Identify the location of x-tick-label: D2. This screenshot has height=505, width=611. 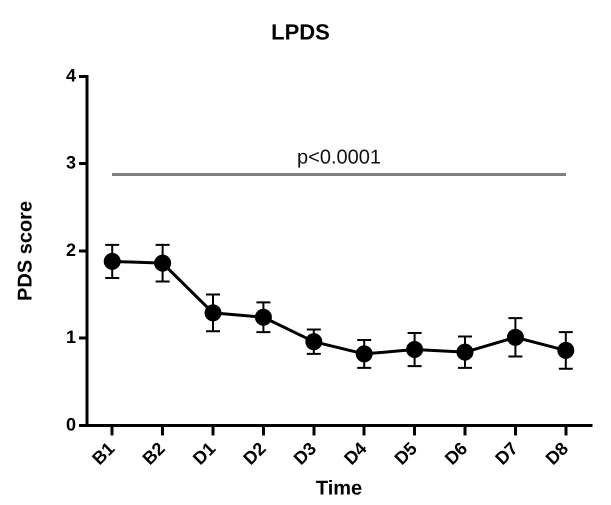
(254, 453).